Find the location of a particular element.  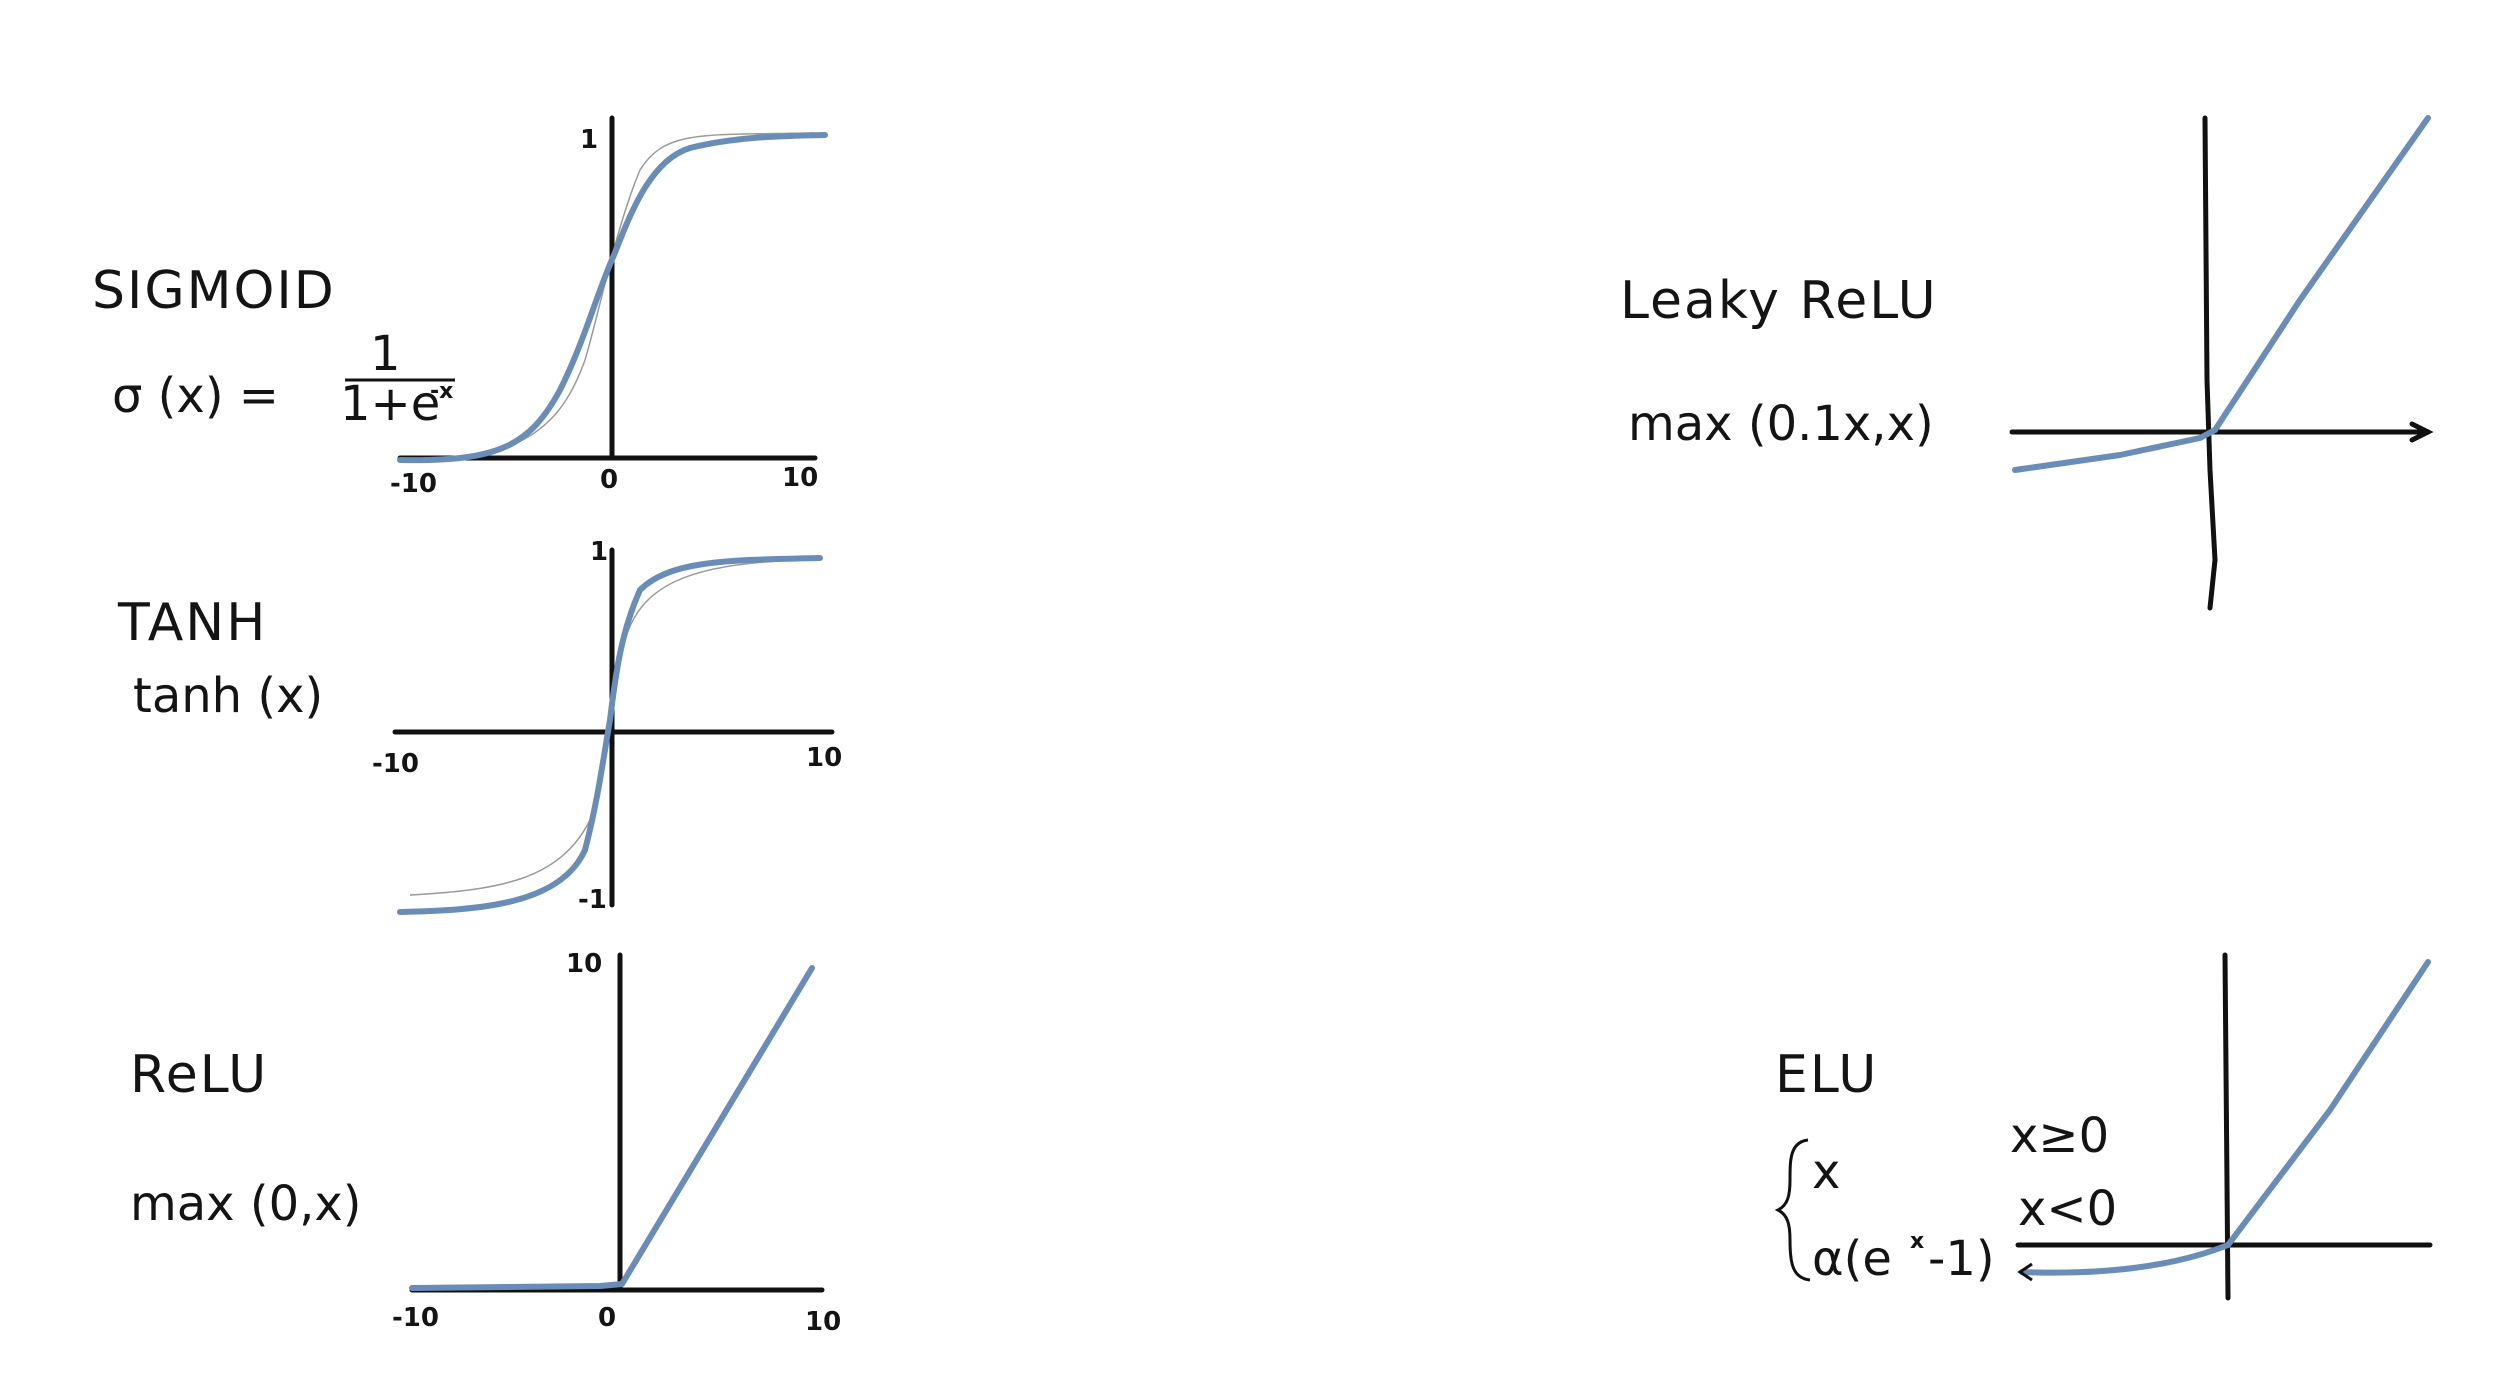

leaky-relu-formula: max (0.1x,x) is located at coordinates (1781, 424).